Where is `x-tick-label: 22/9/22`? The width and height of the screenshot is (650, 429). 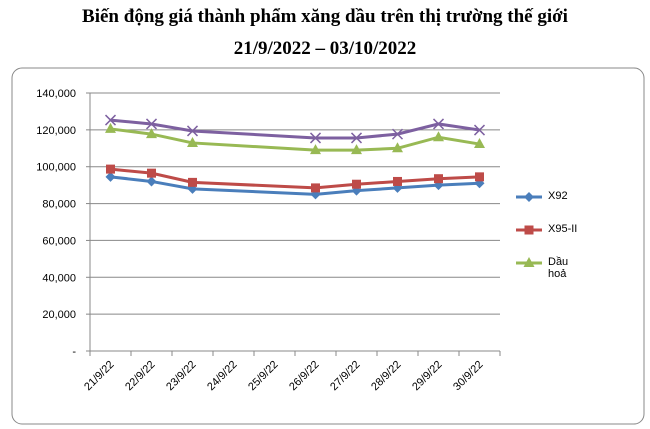 x-tick-label: 22/9/22 is located at coordinates (140, 376).